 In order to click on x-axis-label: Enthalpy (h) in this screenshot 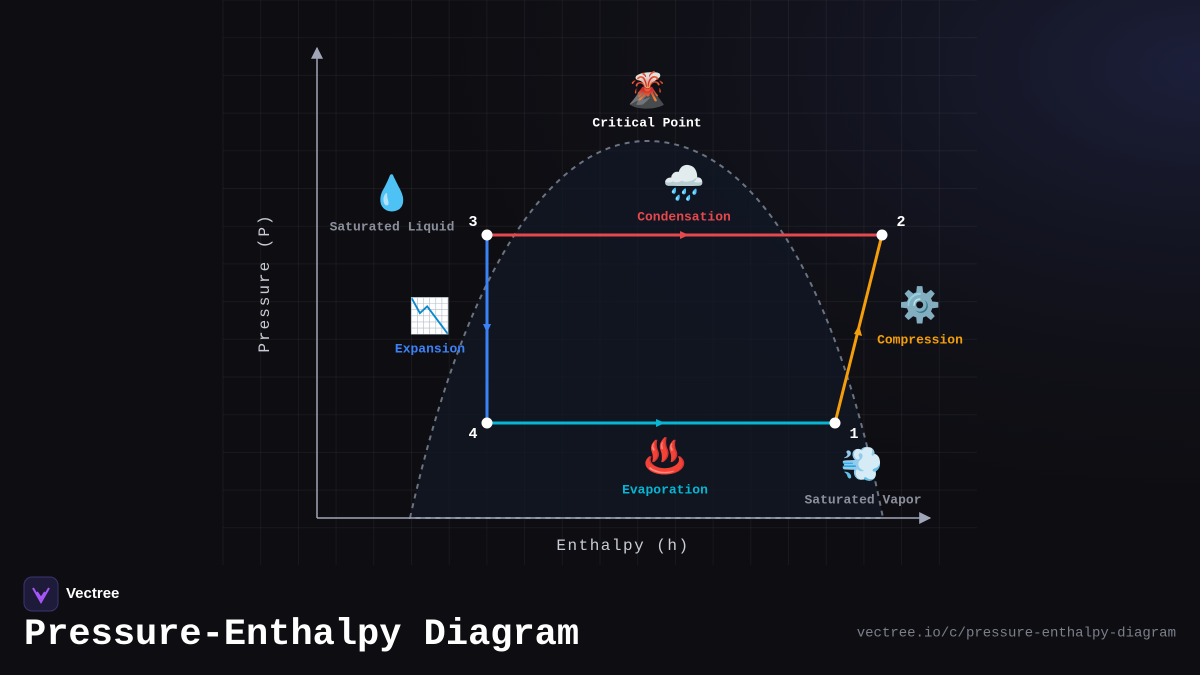, I will do `click(622, 546)`.